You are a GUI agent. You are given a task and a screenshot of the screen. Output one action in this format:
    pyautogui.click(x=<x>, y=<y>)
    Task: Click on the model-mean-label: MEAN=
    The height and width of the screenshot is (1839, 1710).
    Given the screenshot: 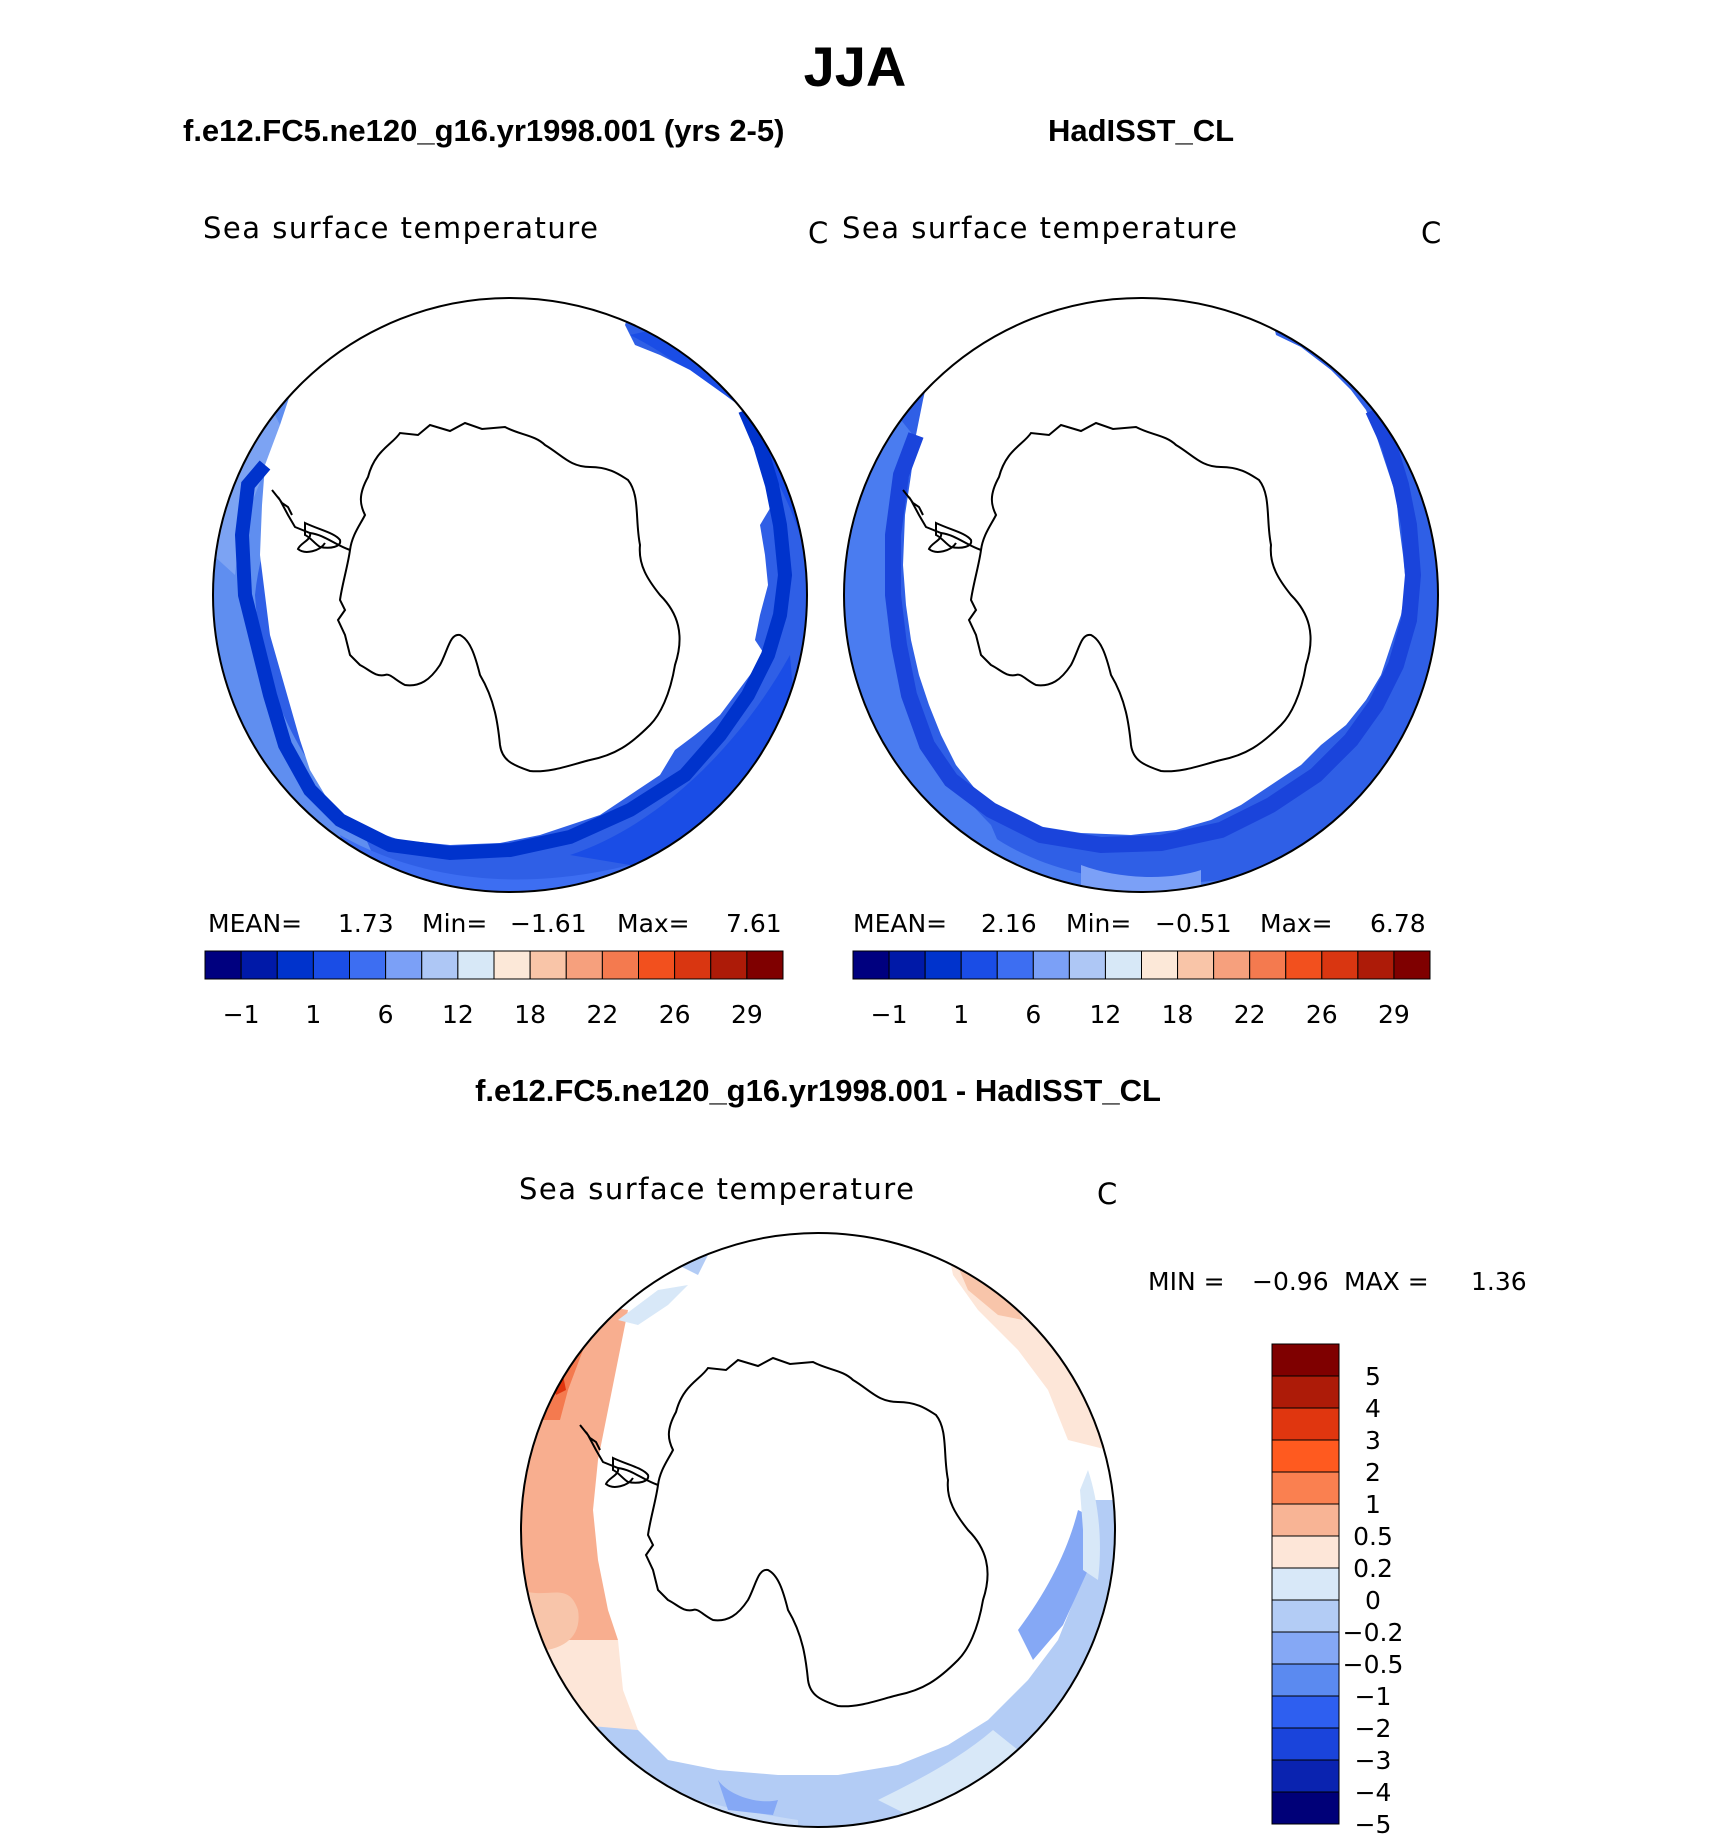 What is the action you would take?
    pyautogui.click(x=255, y=923)
    